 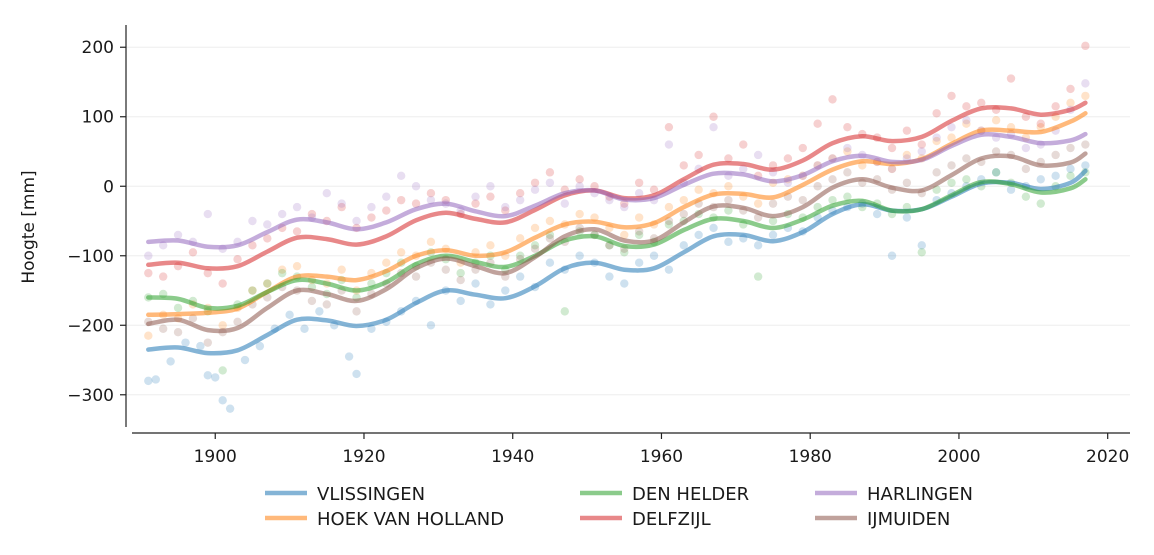 What do you see at coordinates (108, 187) in the screenshot?
I see `y-tick-label: 0` at bounding box center [108, 187].